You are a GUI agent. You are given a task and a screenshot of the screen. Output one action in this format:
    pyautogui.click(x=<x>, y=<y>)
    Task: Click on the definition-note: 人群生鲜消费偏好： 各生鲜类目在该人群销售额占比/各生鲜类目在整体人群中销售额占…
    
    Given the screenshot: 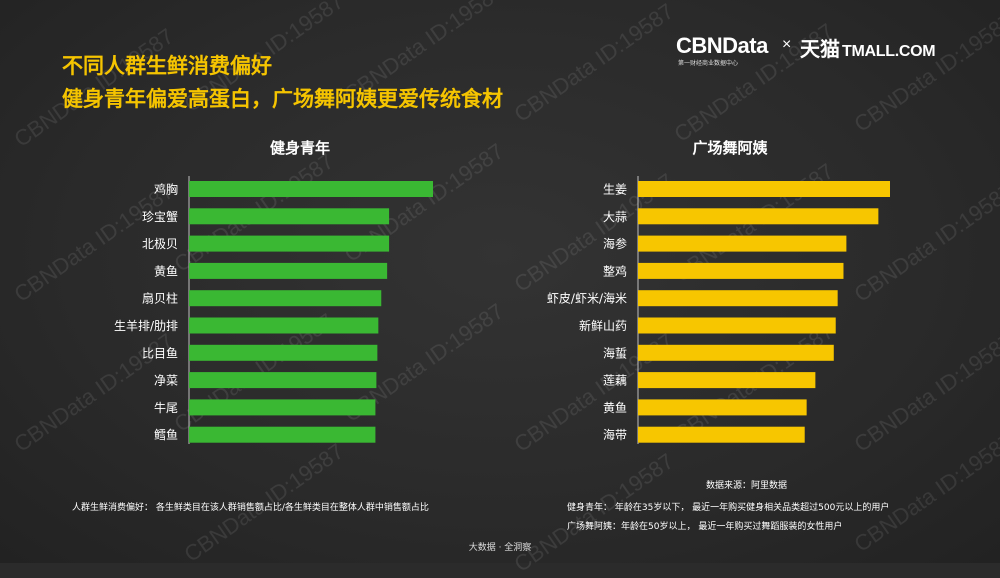 What is the action you would take?
    pyautogui.click(x=250, y=508)
    